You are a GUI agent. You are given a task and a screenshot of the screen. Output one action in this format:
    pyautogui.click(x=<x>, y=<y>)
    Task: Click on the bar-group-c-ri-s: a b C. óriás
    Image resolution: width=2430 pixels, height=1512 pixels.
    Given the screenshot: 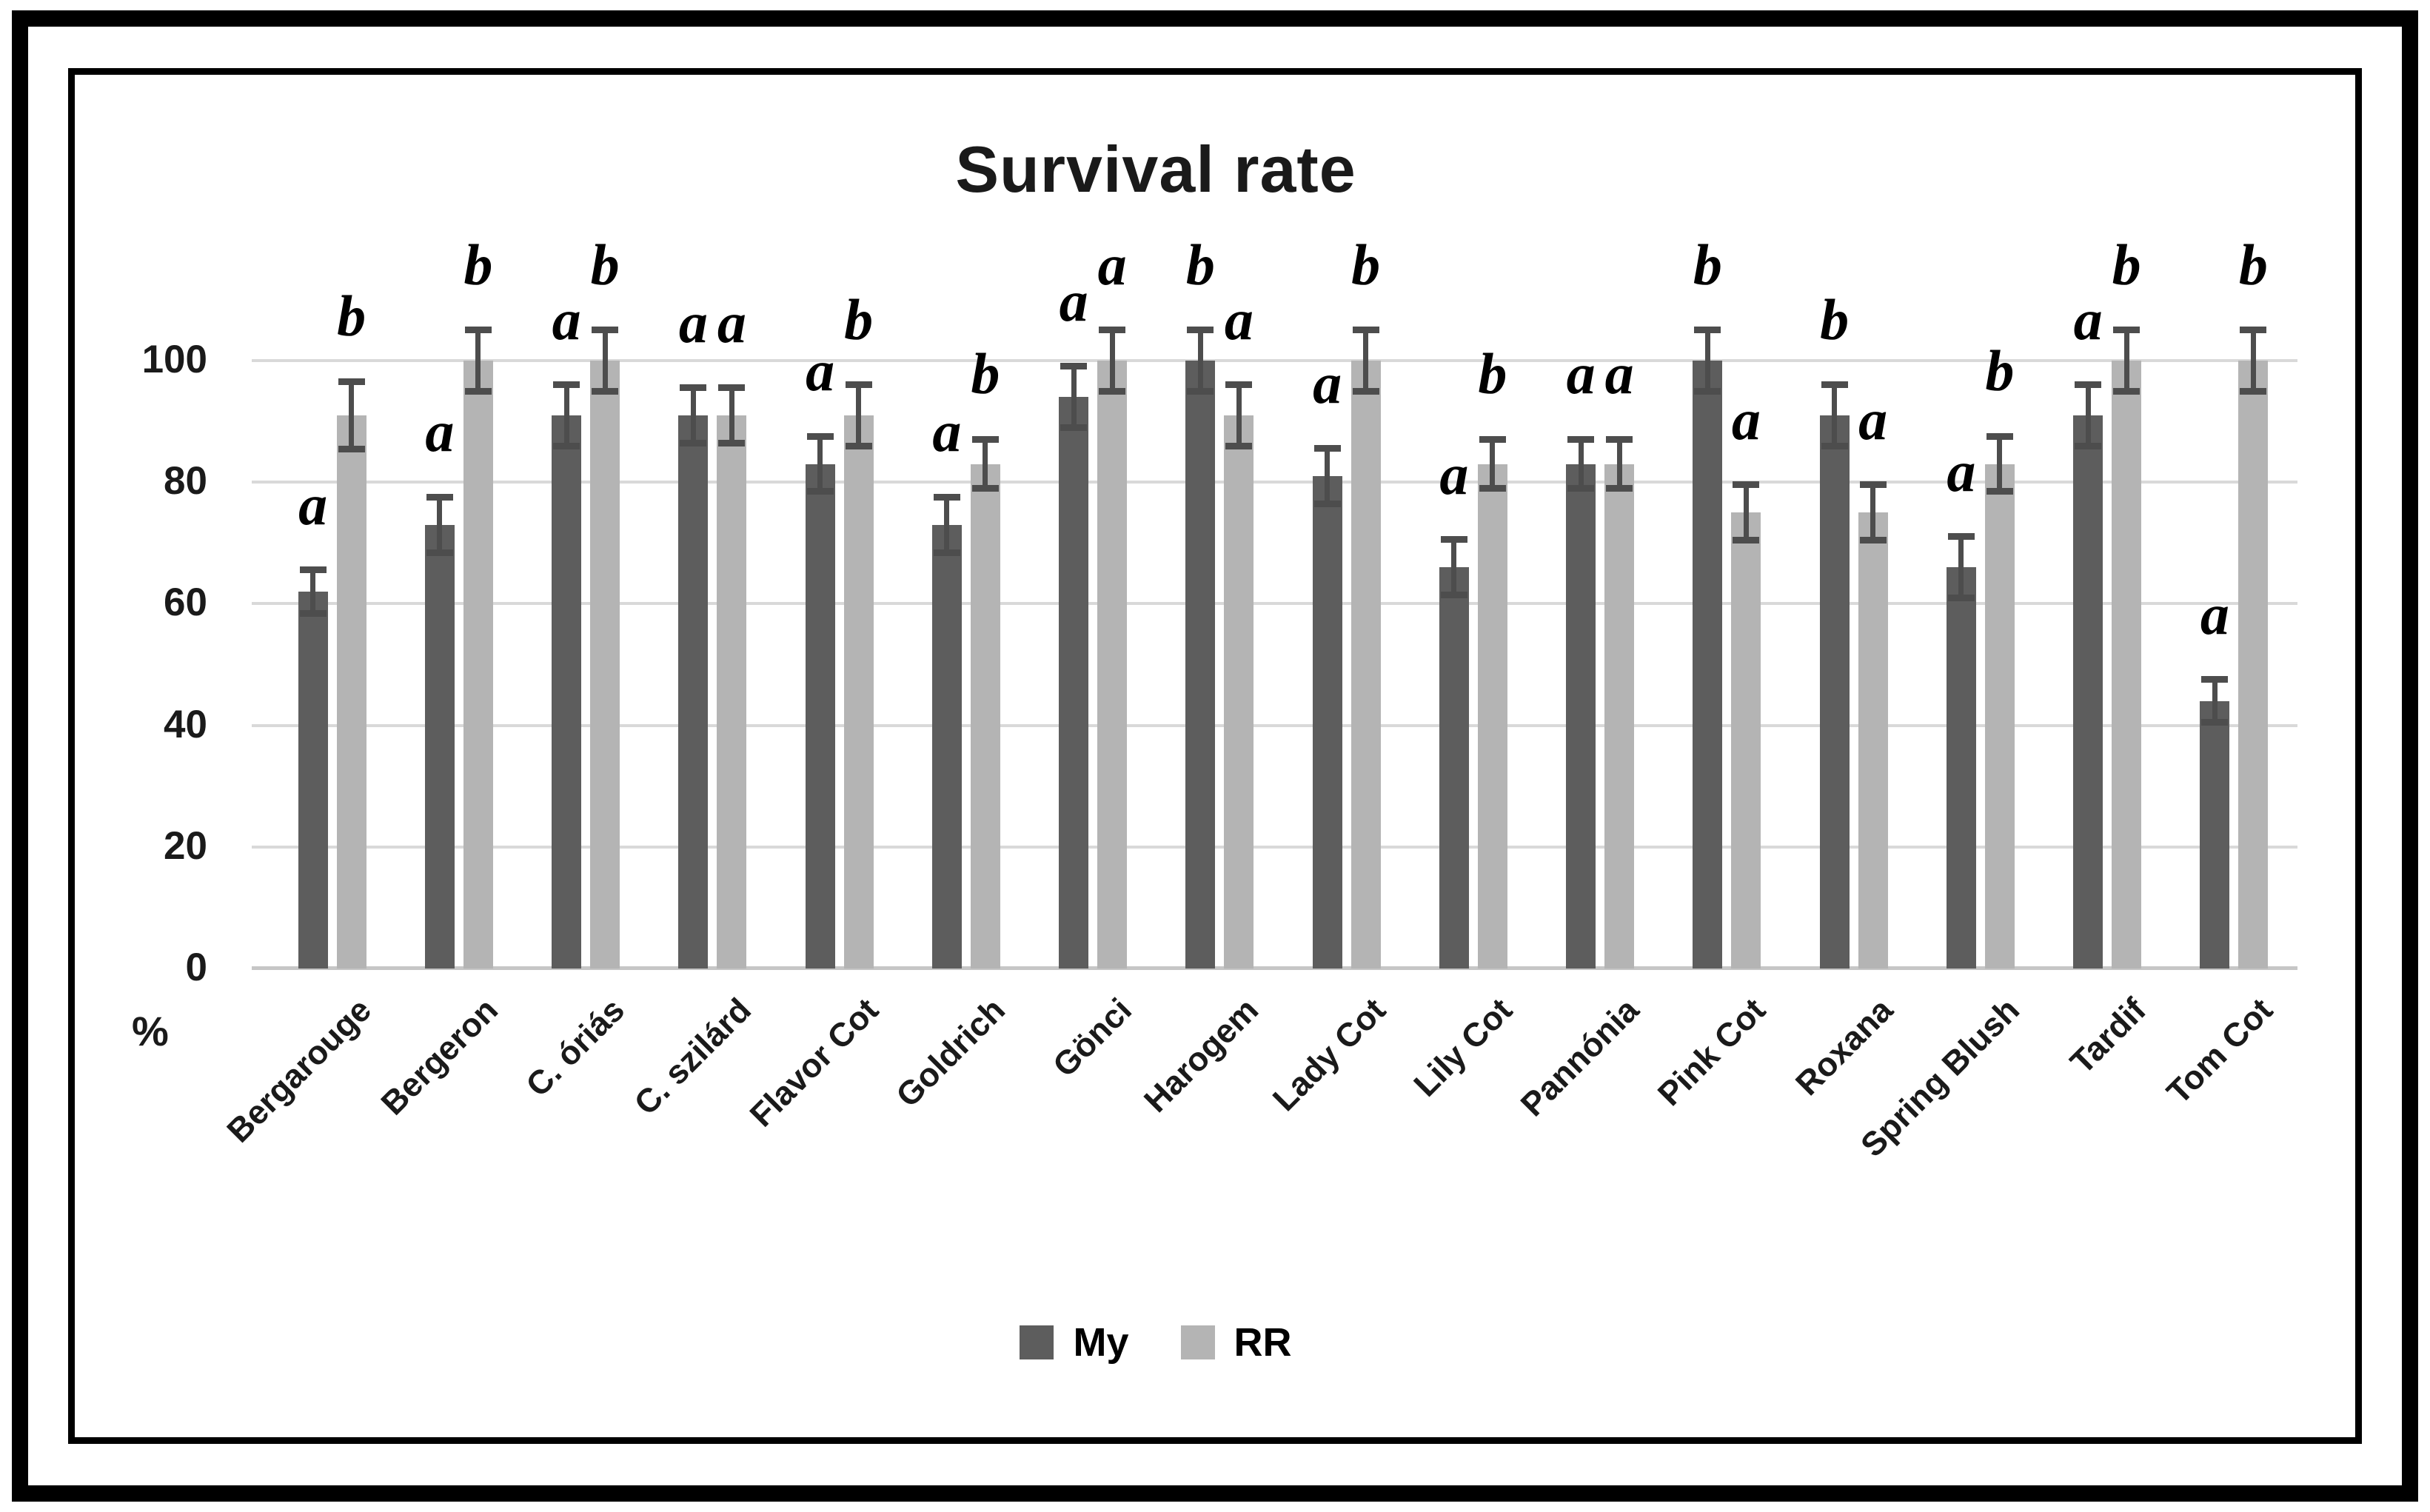 What is the action you would take?
    pyautogui.click(x=583, y=663)
    